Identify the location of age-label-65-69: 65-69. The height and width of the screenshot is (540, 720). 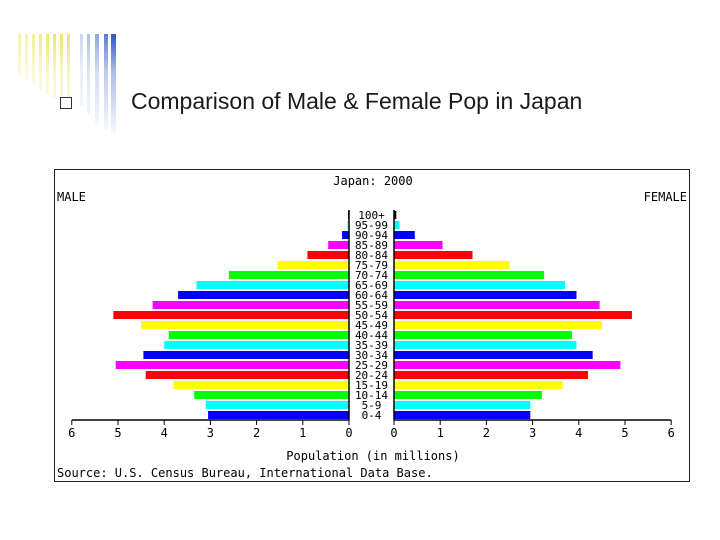
(371, 285).